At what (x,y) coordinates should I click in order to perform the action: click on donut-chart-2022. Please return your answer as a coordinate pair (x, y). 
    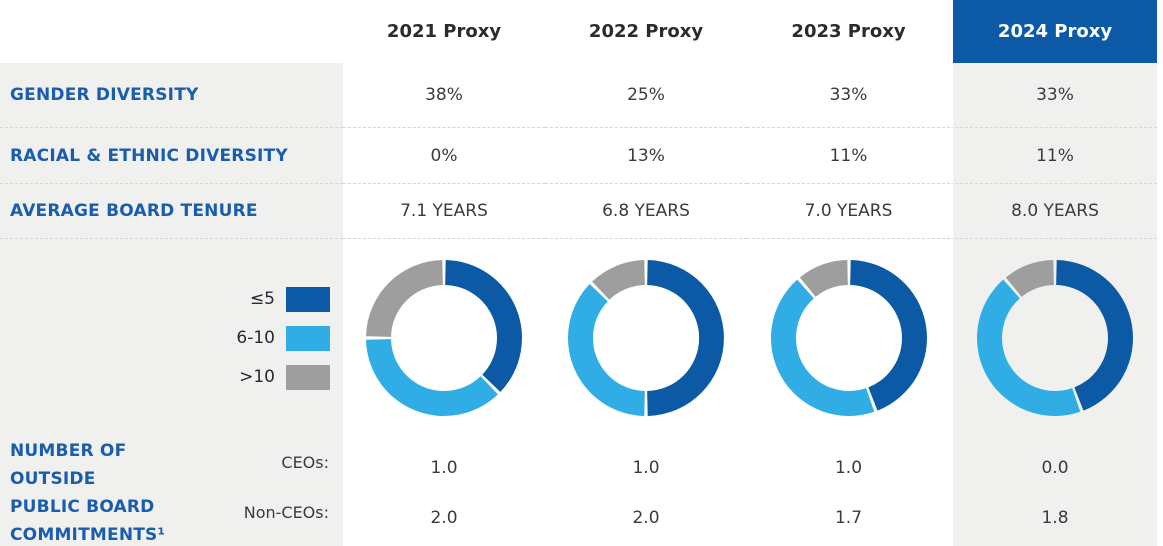
    Looking at the image, I should click on (646, 337).